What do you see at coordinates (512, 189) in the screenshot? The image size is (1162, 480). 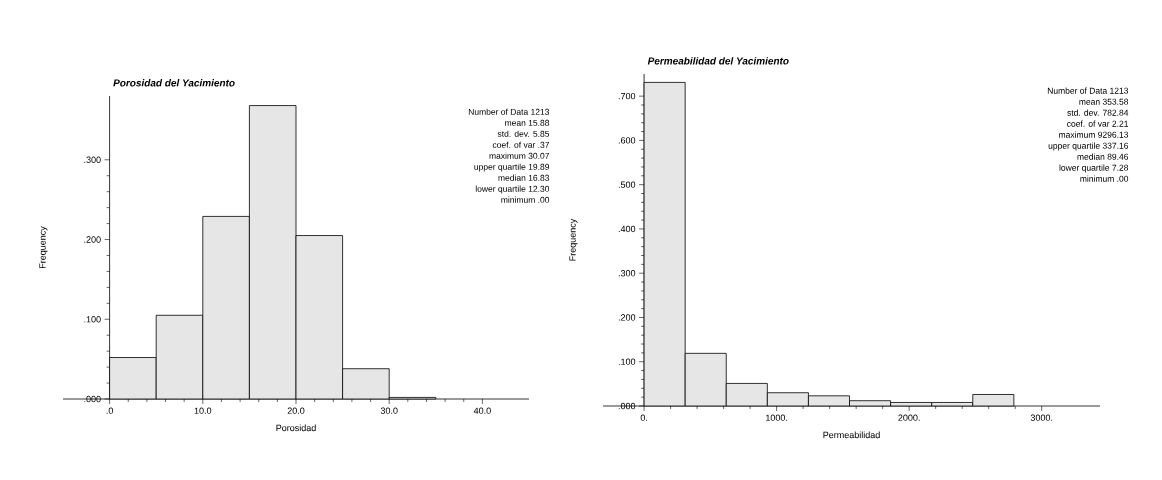 I see `annotation: lower quartile 12.30` at bounding box center [512, 189].